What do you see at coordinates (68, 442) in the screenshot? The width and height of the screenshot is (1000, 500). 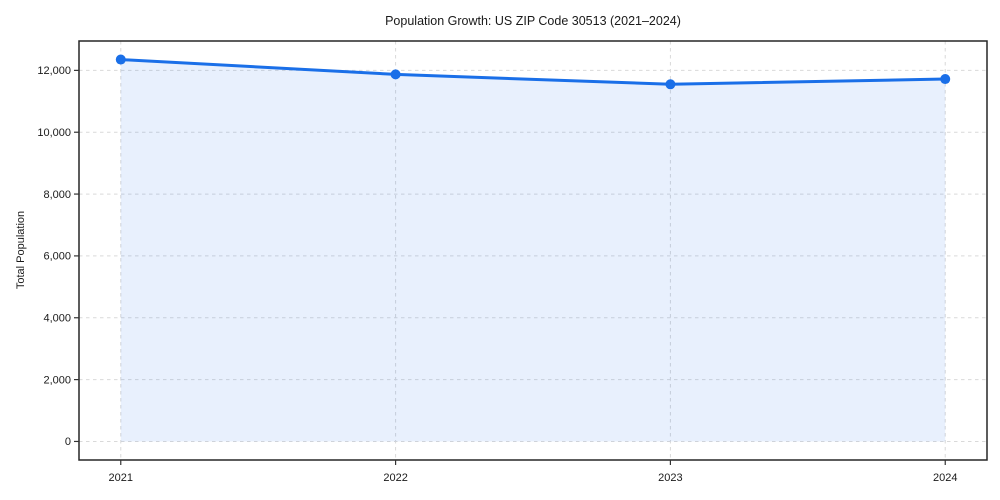 I see `y-tick-label: 0` at bounding box center [68, 442].